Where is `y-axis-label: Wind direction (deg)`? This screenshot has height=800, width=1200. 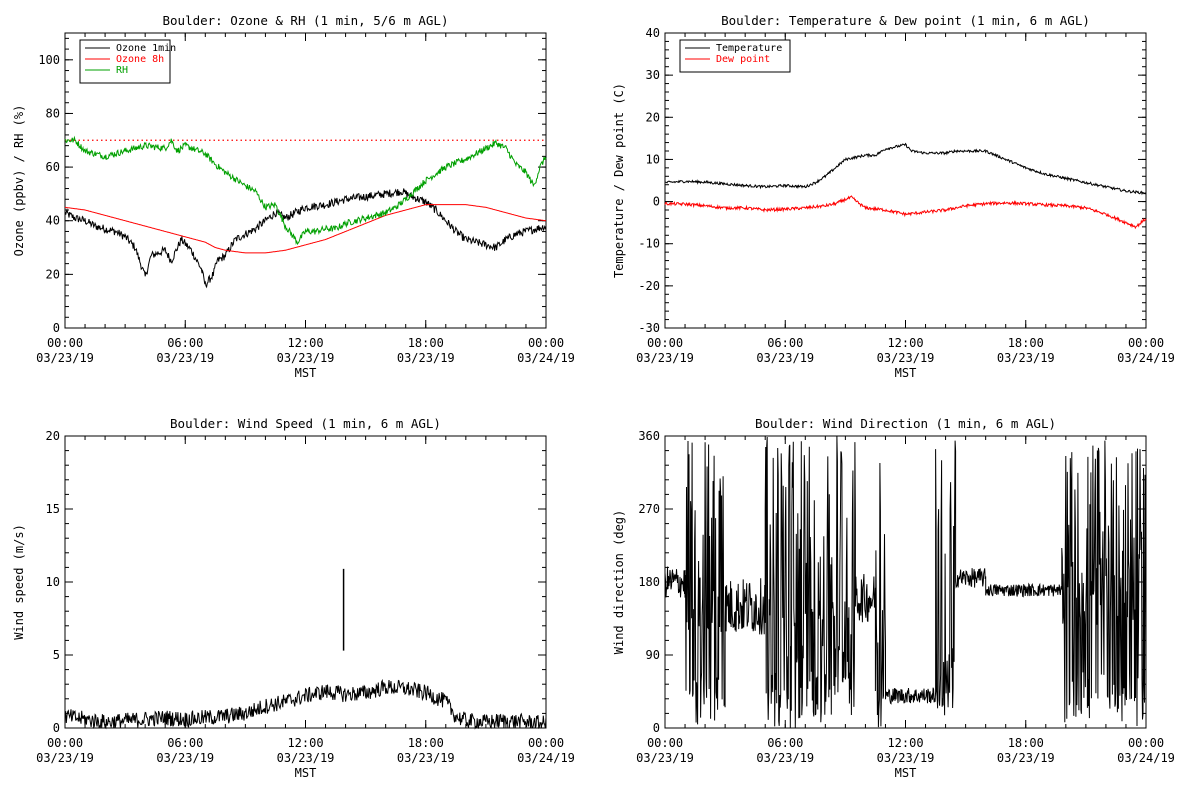
y-axis-label: Wind direction (deg) is located at coordinates (619, 582).